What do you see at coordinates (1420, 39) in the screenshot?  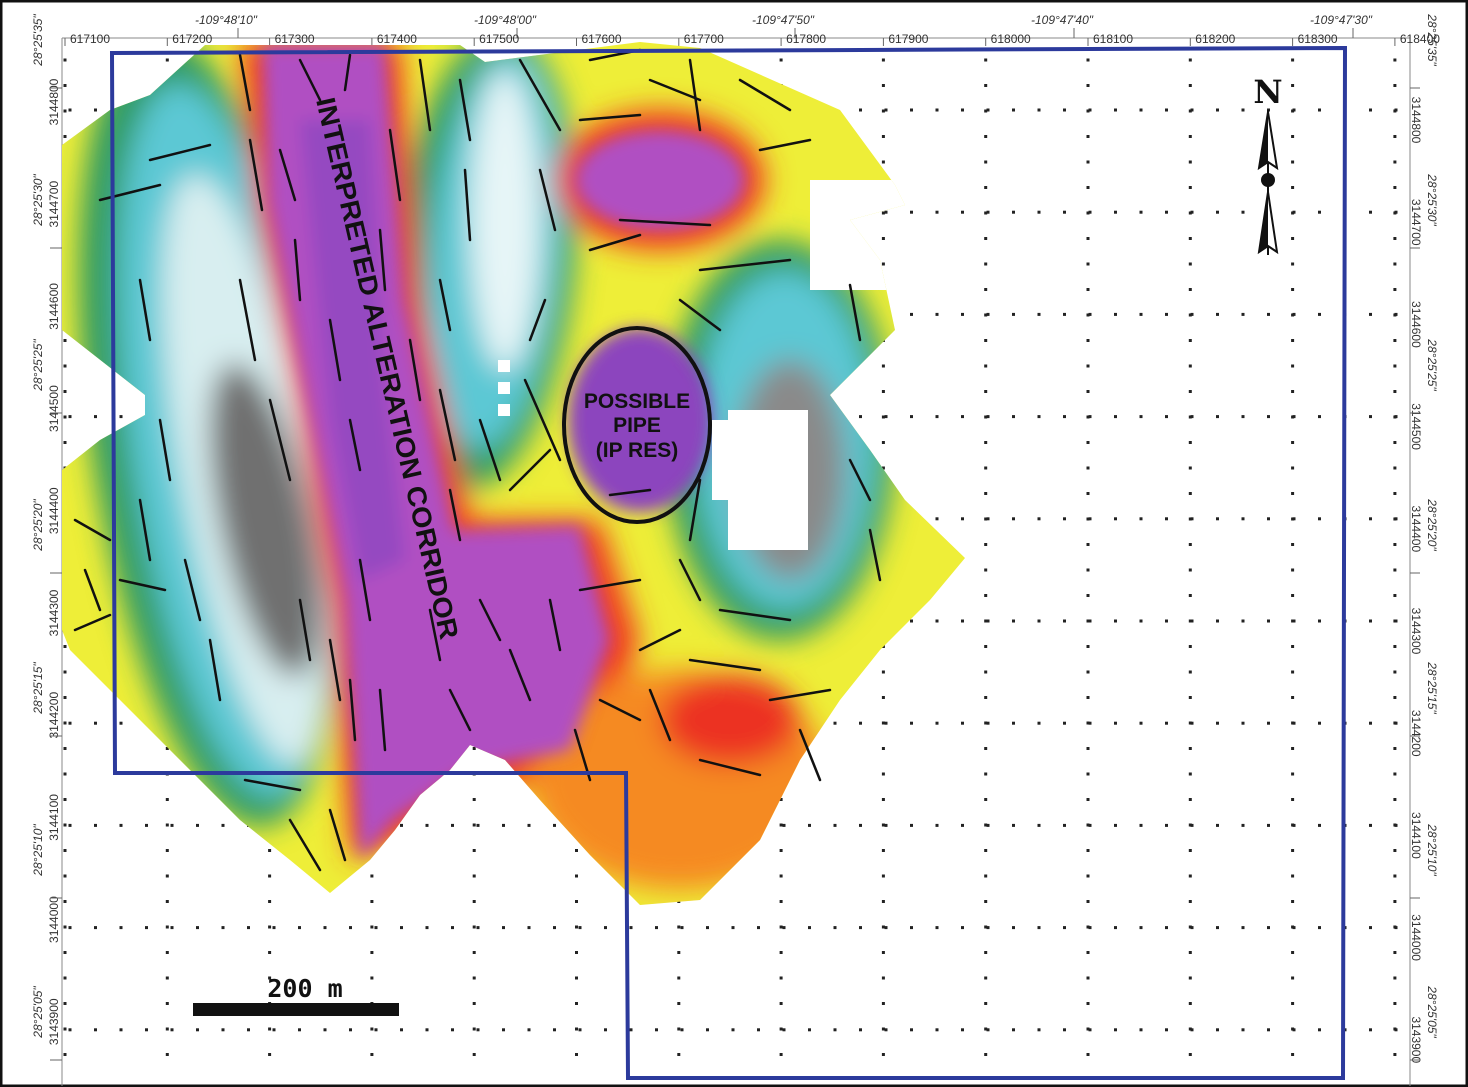 I see `easting-label: 618400` at bounding box center [1420, 39].